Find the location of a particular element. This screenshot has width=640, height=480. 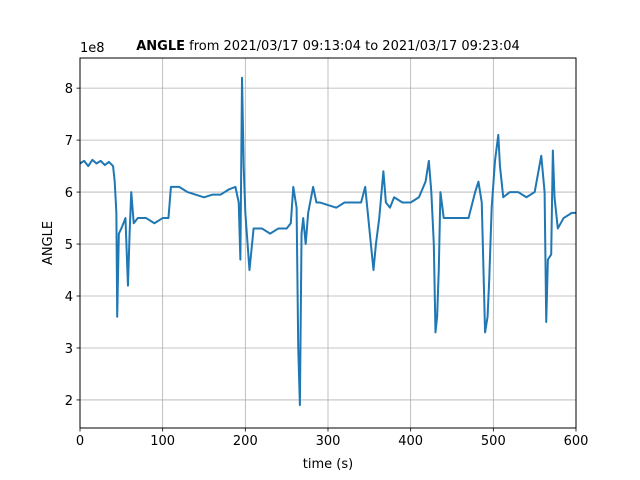

y-tick-label: 2 is located at coordinates (69, 401).